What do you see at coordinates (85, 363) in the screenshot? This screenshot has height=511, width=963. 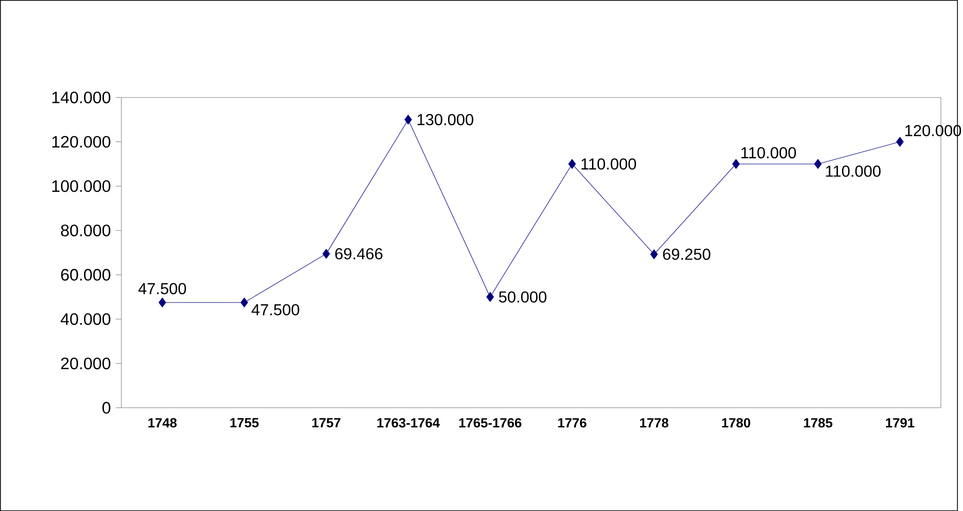 I see `y-tick-label: 20.000` at bounding box center [85, 363].